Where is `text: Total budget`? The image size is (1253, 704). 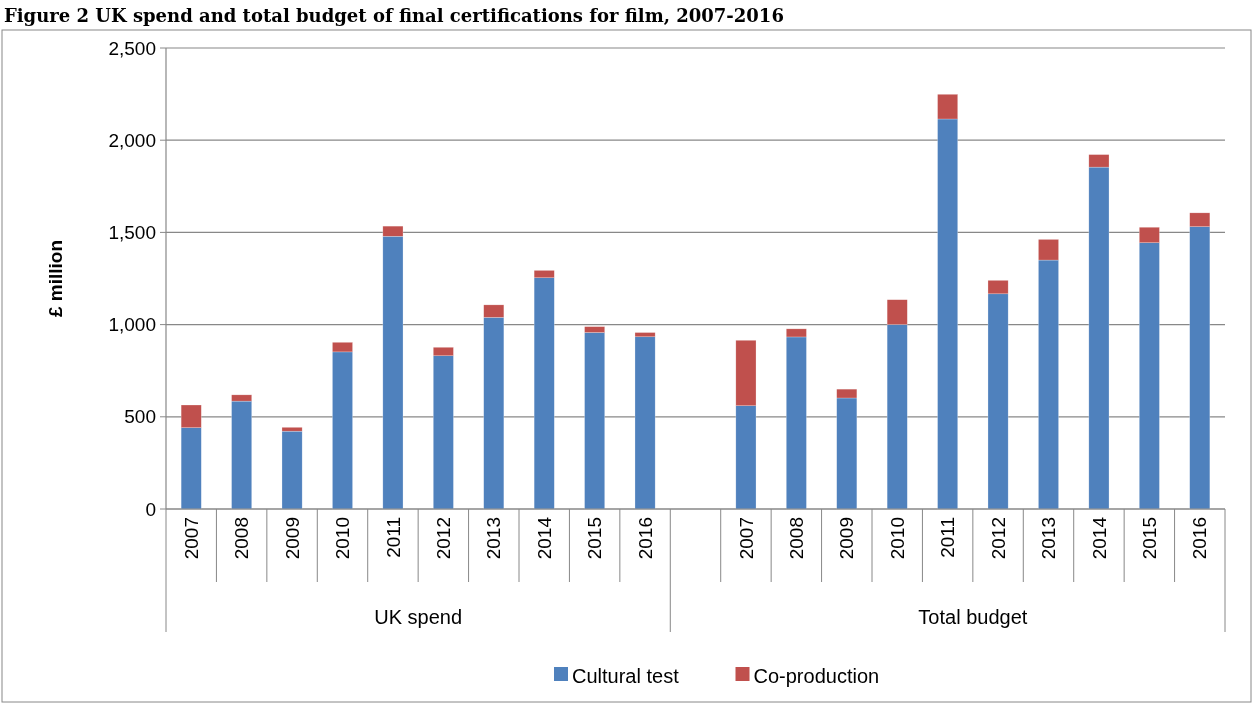 text: Total budget is located at coordinates (973, 617).